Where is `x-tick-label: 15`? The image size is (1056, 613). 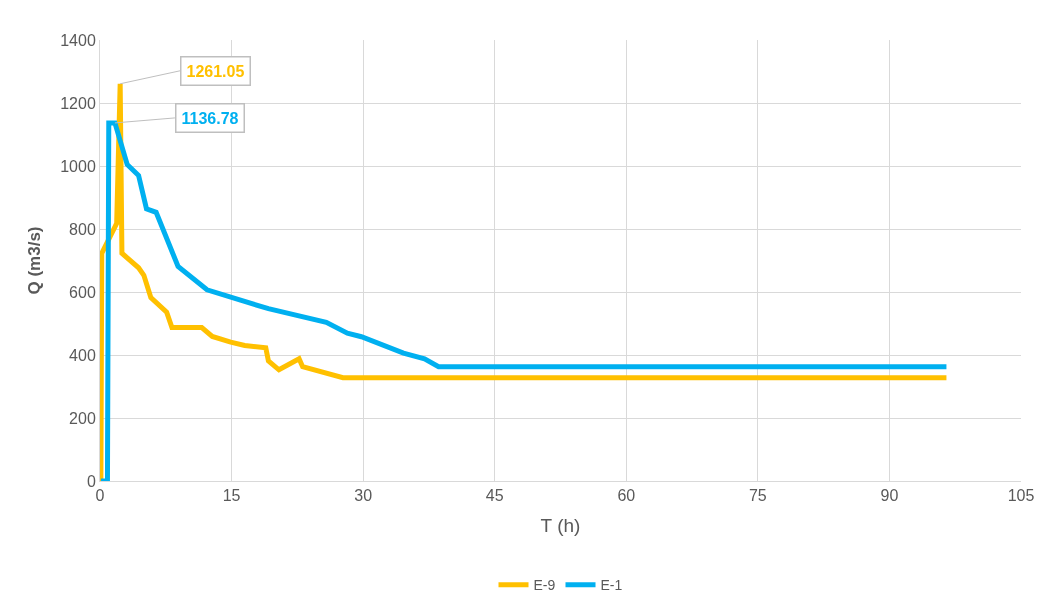 x-tick-label: 15 is located at coordinates (231, 496).